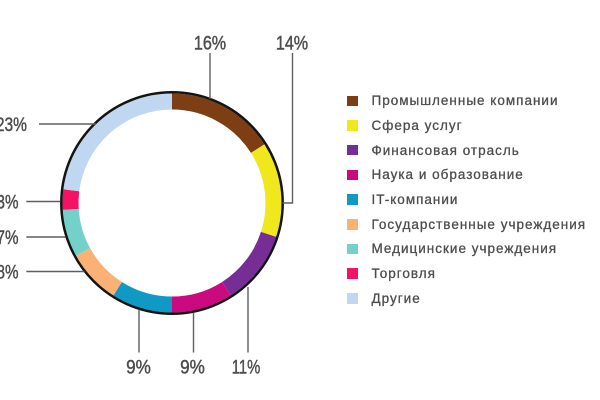 This screenshot has width=600, height=400. Describe the element at coordinates (292, 43) in the screenshot. I see `svg-text: 14%` at that location.